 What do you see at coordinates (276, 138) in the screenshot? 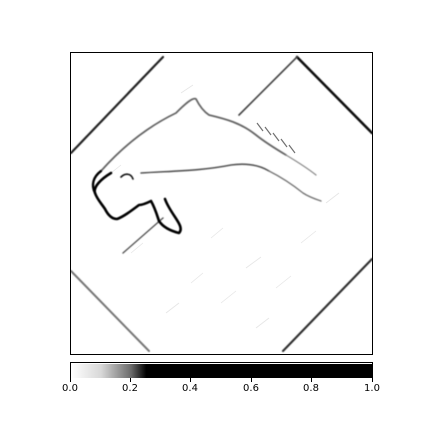
I see `hatch-marks` at bounding box center [276, 138].